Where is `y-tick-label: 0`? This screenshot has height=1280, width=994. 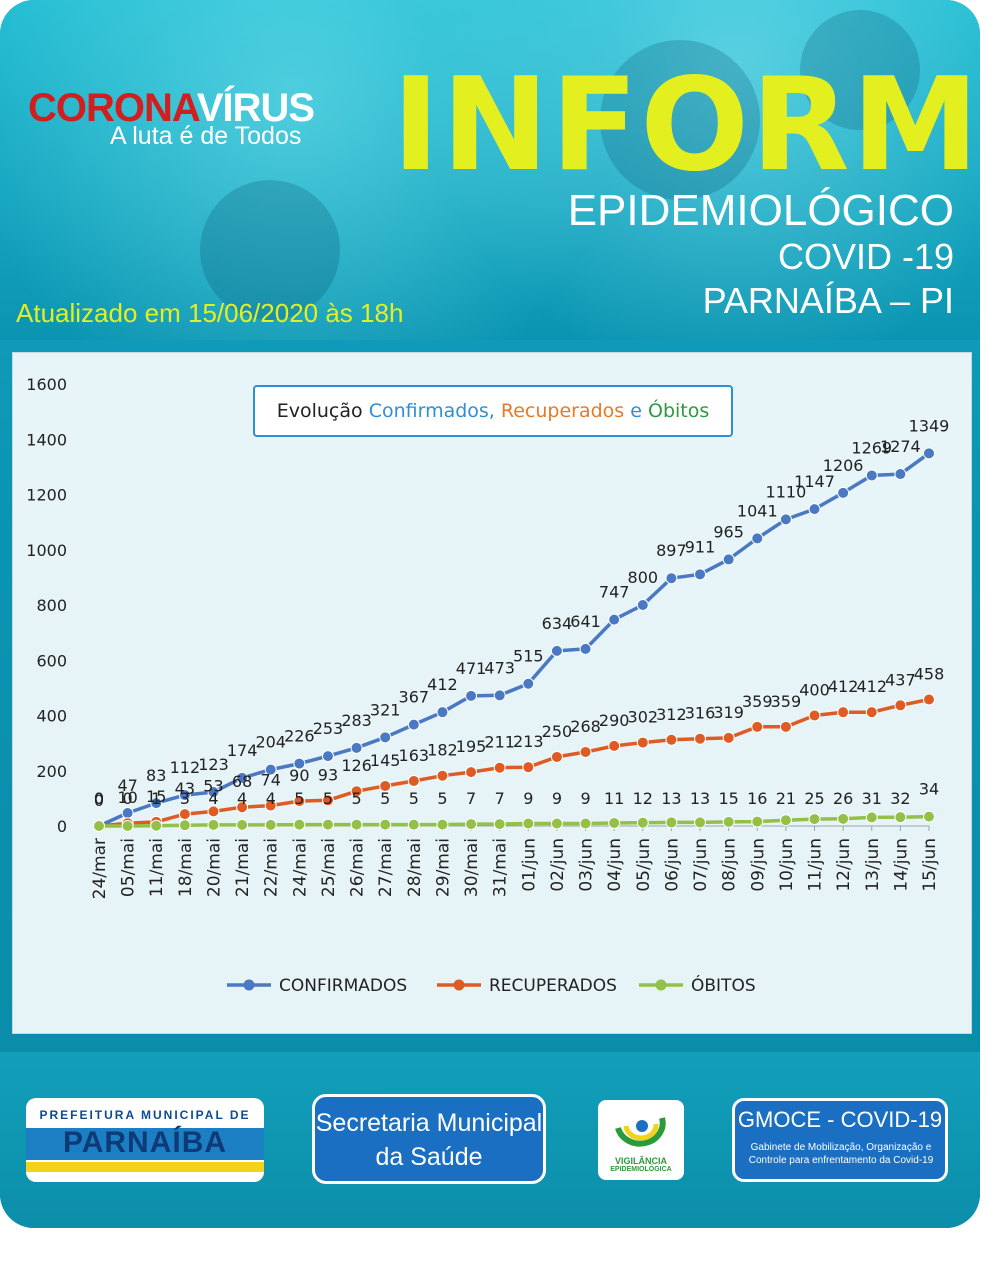
y-tick-label: 0 is located at coordinates (62, 826).